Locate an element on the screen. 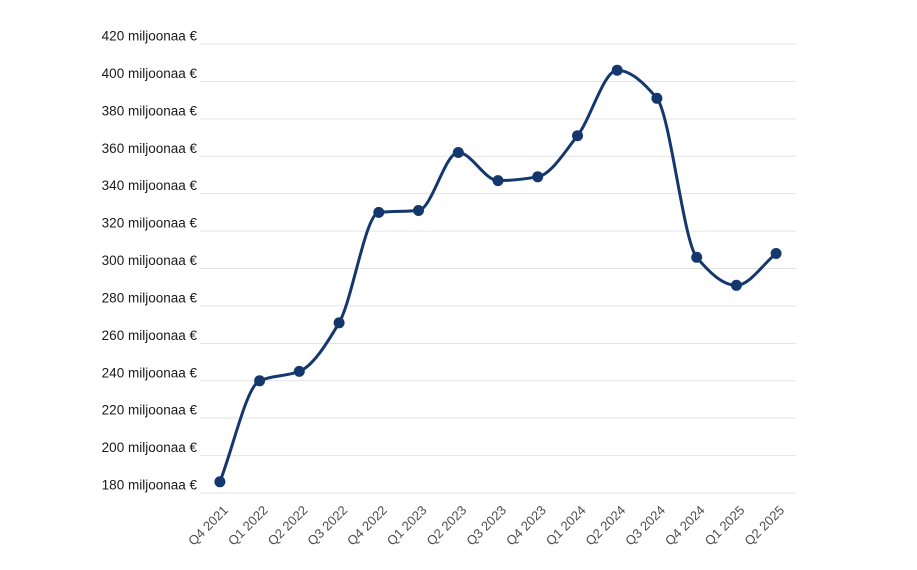 This screenshot has height=570, width=917. x-tick-label: Q3 2024 is located at coordinates (645, 526).